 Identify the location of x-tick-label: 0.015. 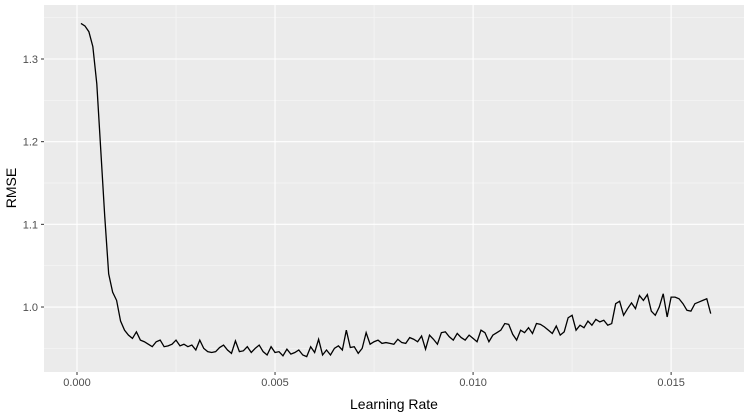
(671, 383).